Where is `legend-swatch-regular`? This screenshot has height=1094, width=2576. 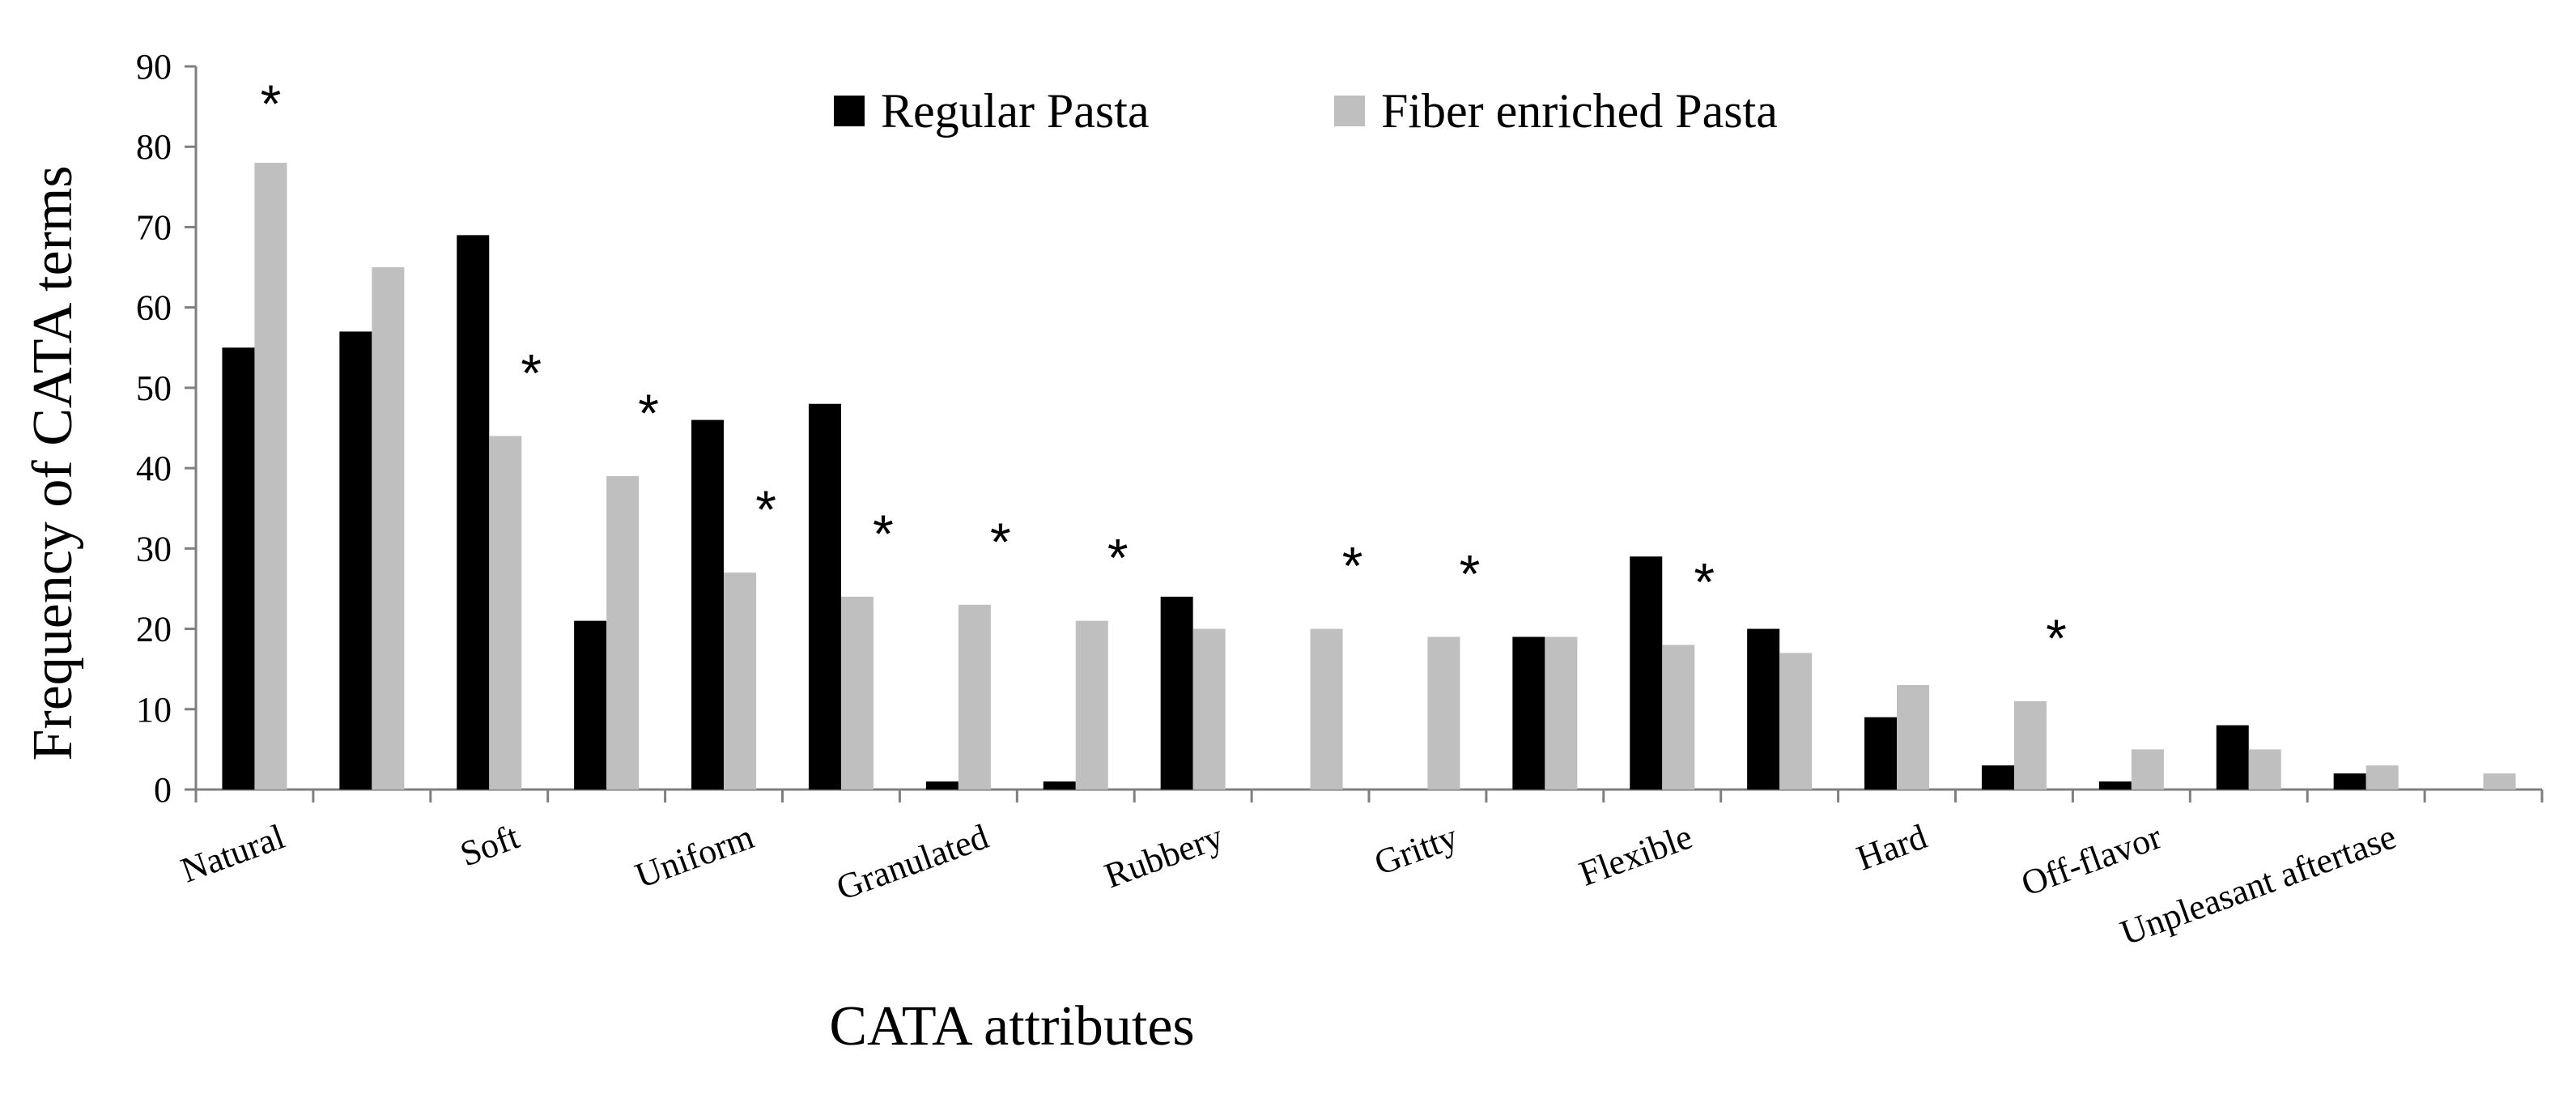
legend-swatch-regular is located at coordinates (850, 111).